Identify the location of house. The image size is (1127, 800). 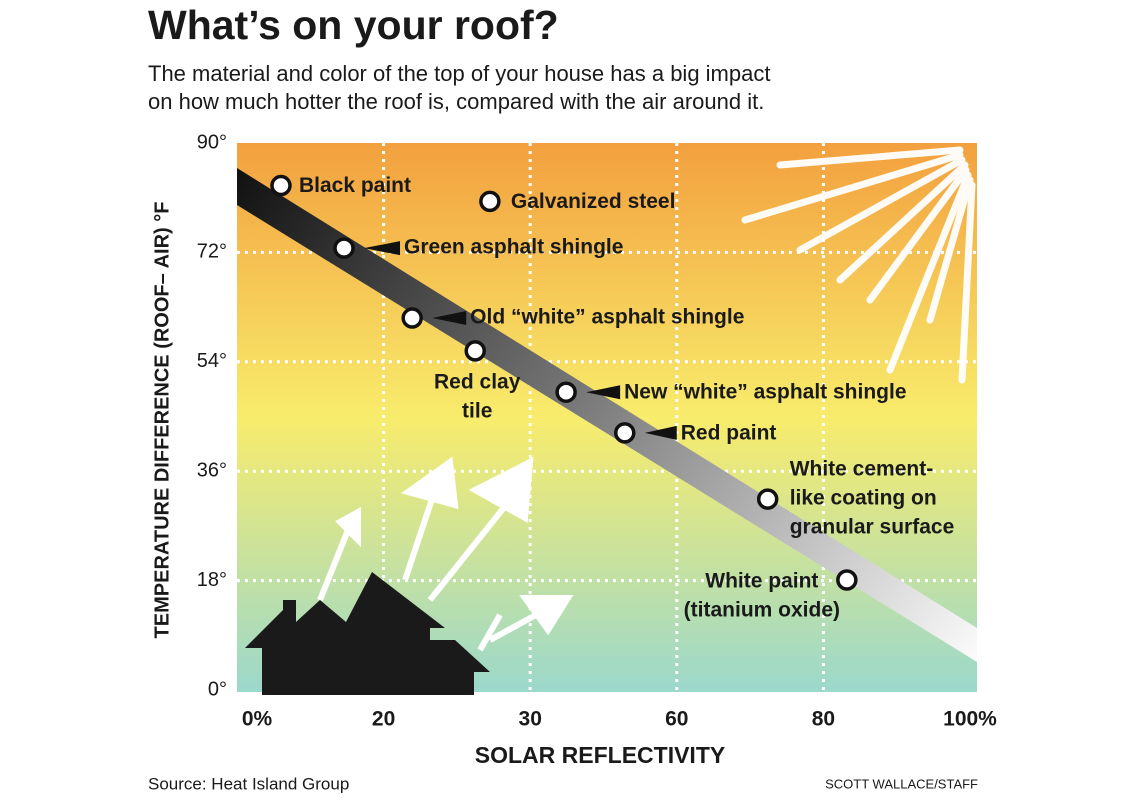
(367, 633).